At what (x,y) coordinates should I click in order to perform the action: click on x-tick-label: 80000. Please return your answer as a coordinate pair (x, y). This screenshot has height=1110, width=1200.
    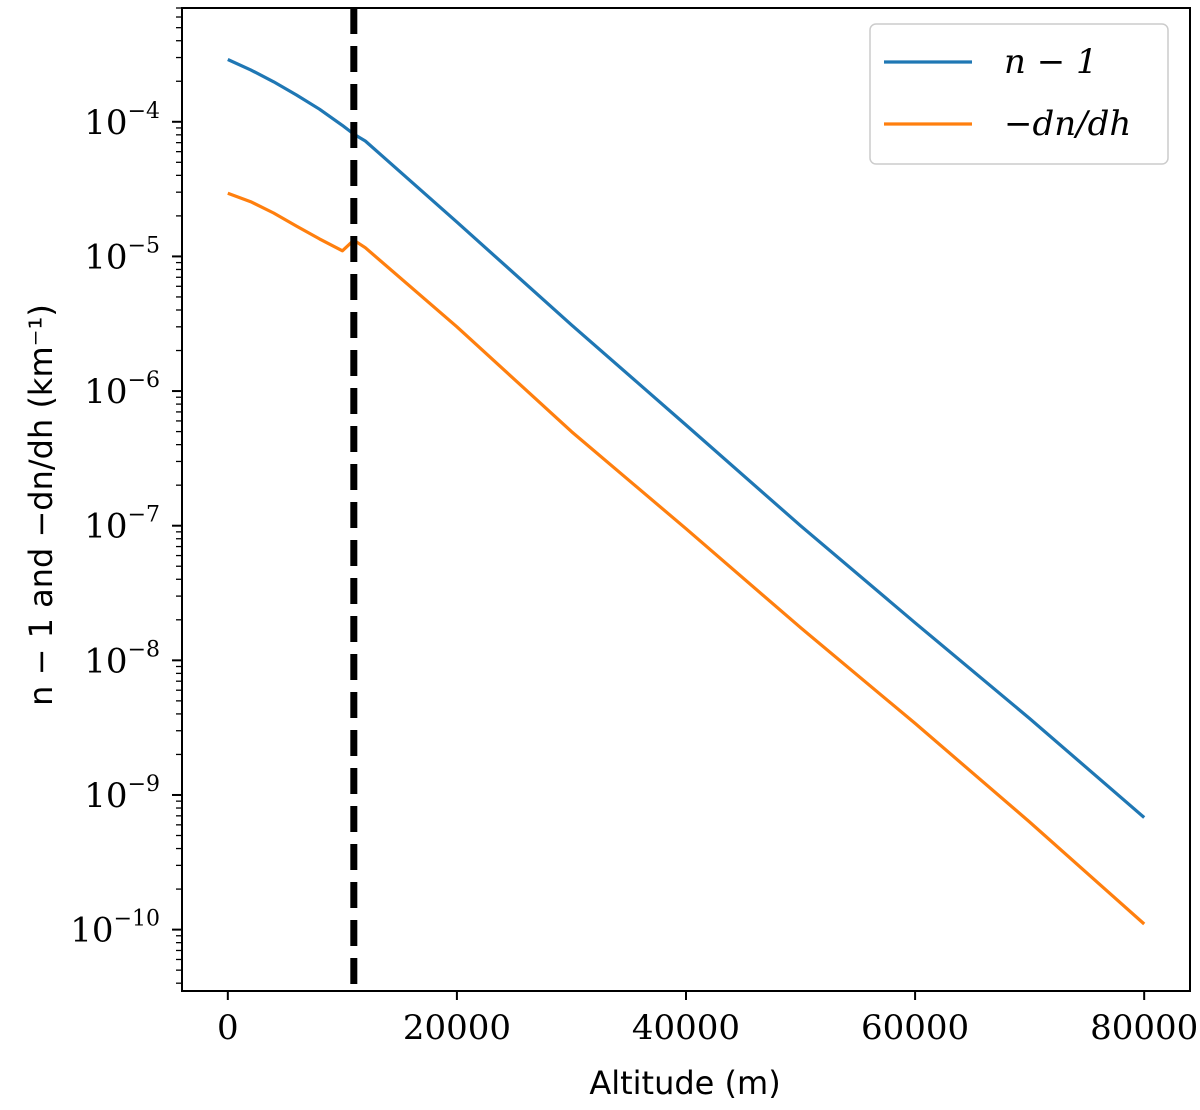
    Looking at the image, I should click on (1144, 1028).